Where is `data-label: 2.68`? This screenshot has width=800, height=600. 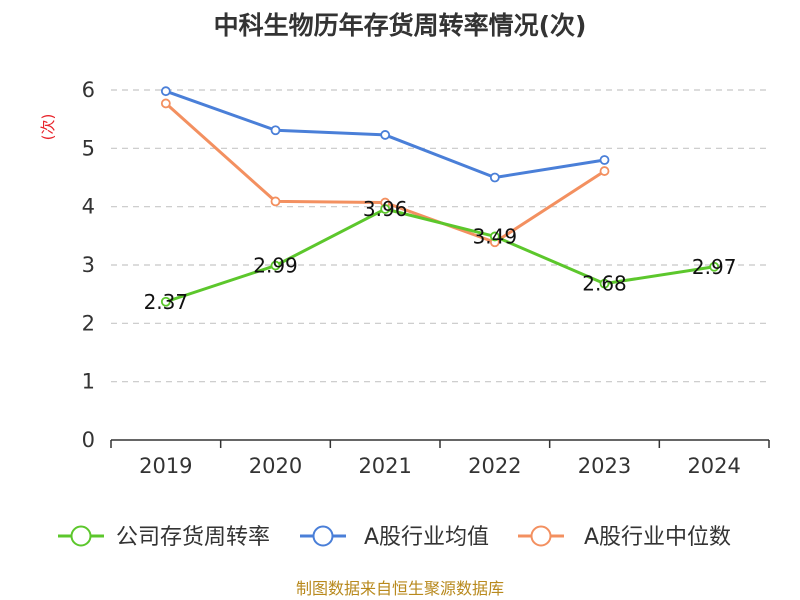
data-label: 2.68 is located at coordinates (604, 284).